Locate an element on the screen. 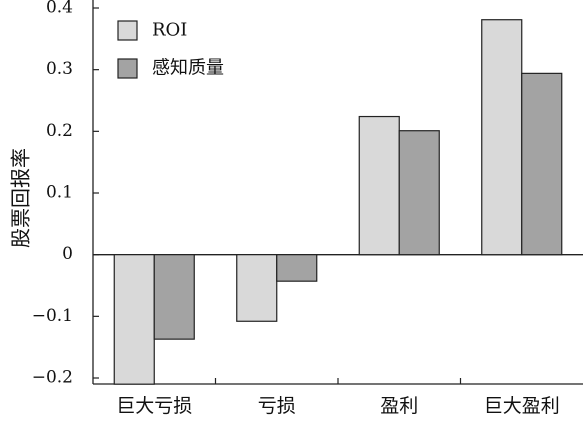  x-tick-label: 亏损 is located at coordinates (277, 406).